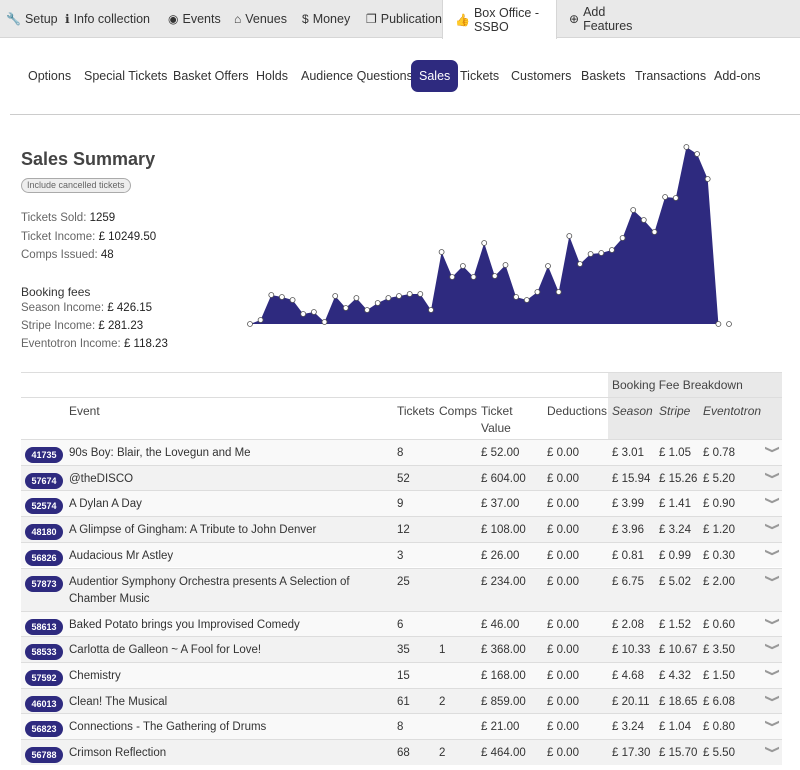 The width and height of the screenshot is (800, 770). I want to click on stripe-cell: £ 15.70, so click(678, 753).